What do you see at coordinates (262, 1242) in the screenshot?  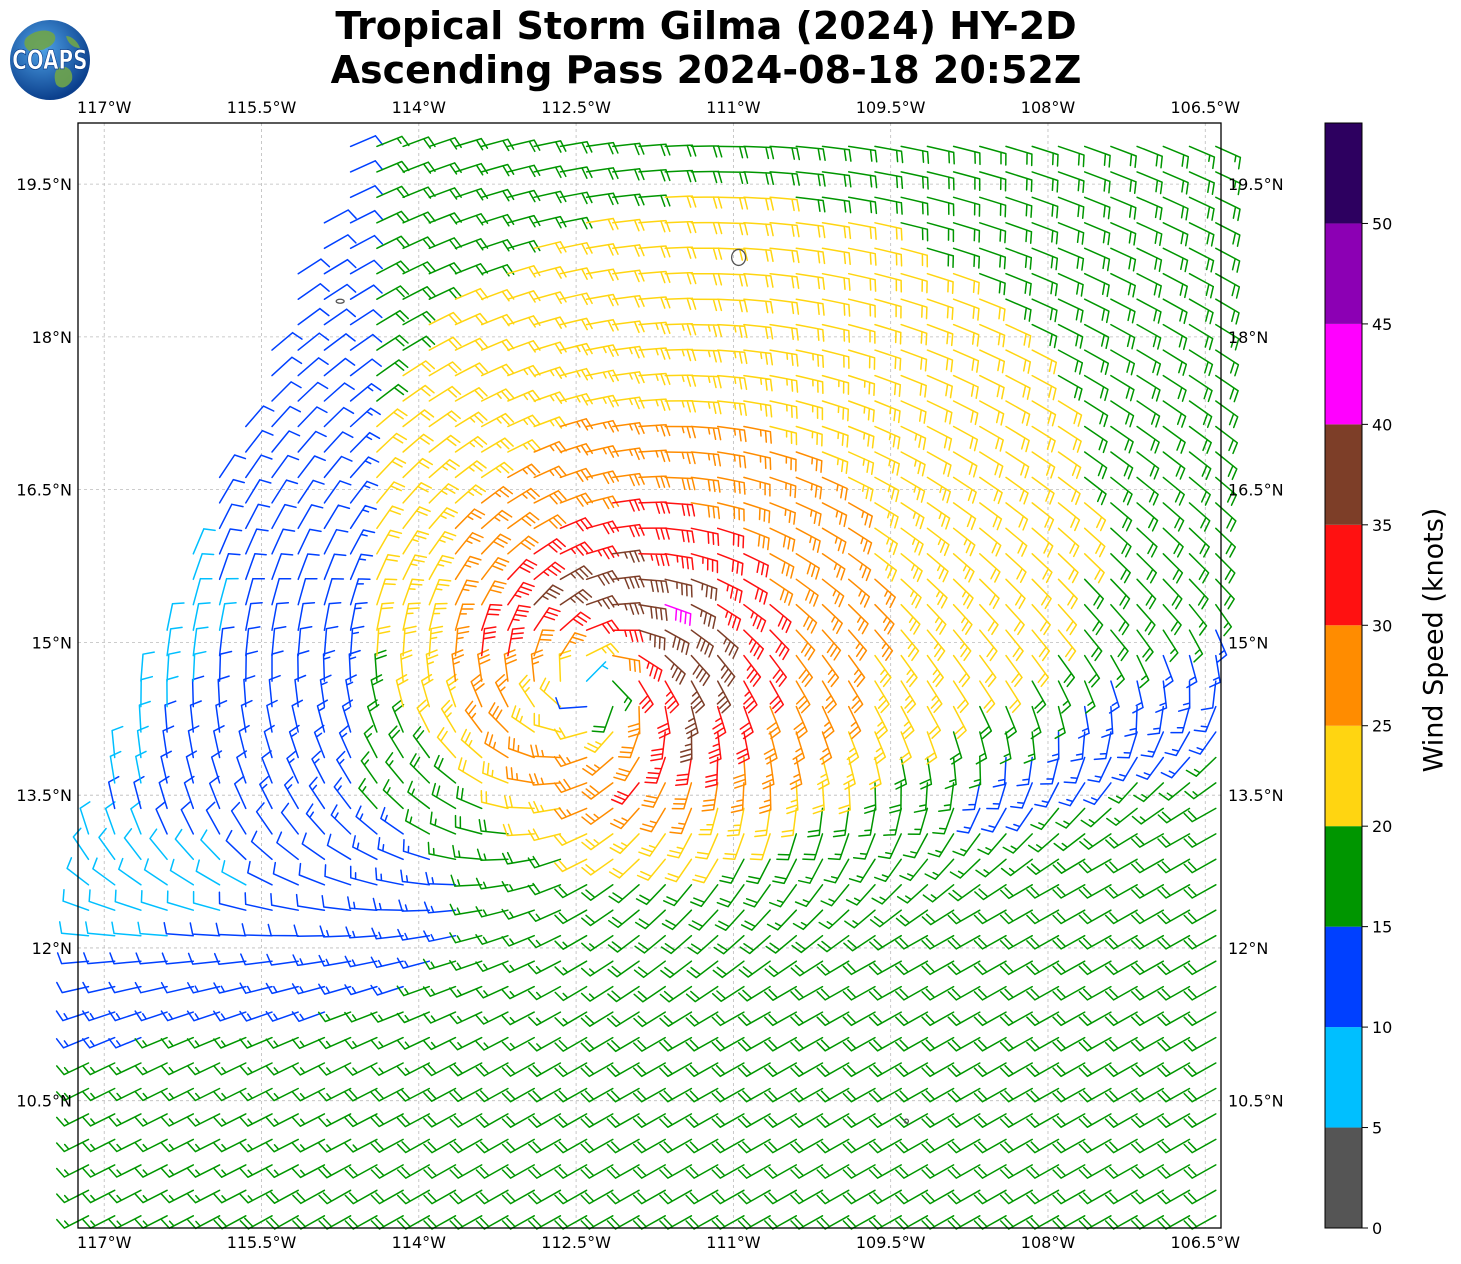 I see `lon-tick-label-bottom: 115.5°W` at bounding box center [262, 1242].